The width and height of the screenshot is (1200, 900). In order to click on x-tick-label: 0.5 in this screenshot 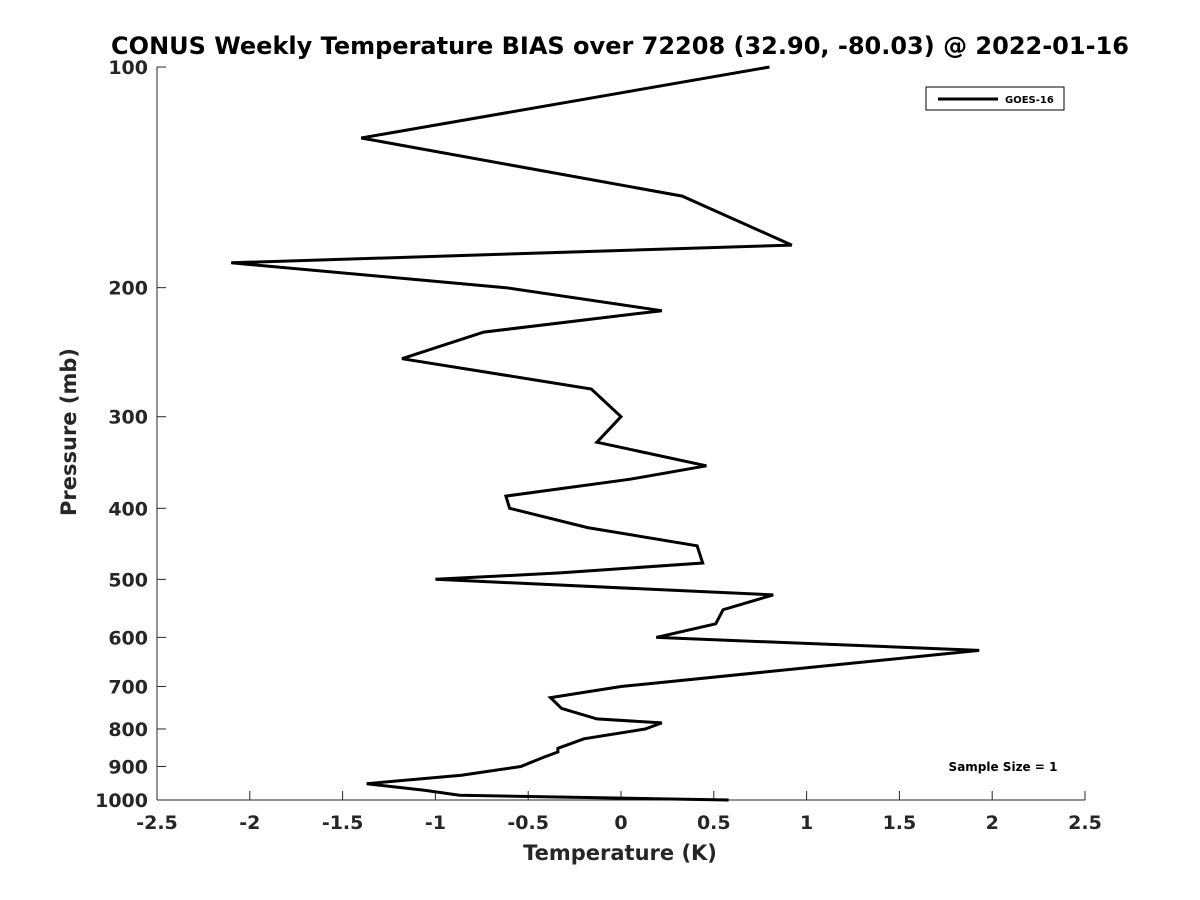, I will do `click(714, 823)`.